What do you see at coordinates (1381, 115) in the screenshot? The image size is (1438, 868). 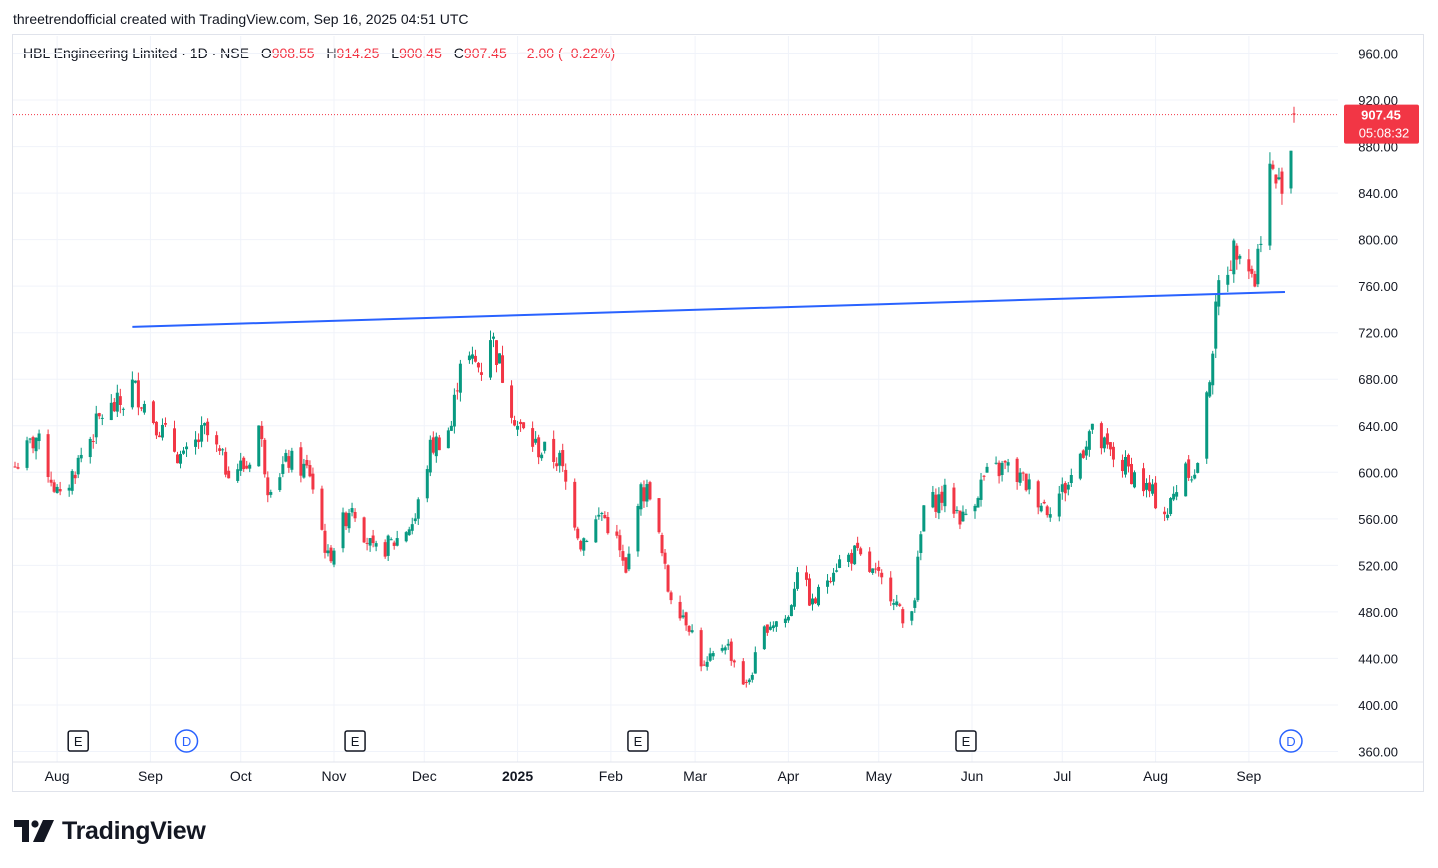 I see `price-tag-value: 907.45` at bounding box center [1381, 115].